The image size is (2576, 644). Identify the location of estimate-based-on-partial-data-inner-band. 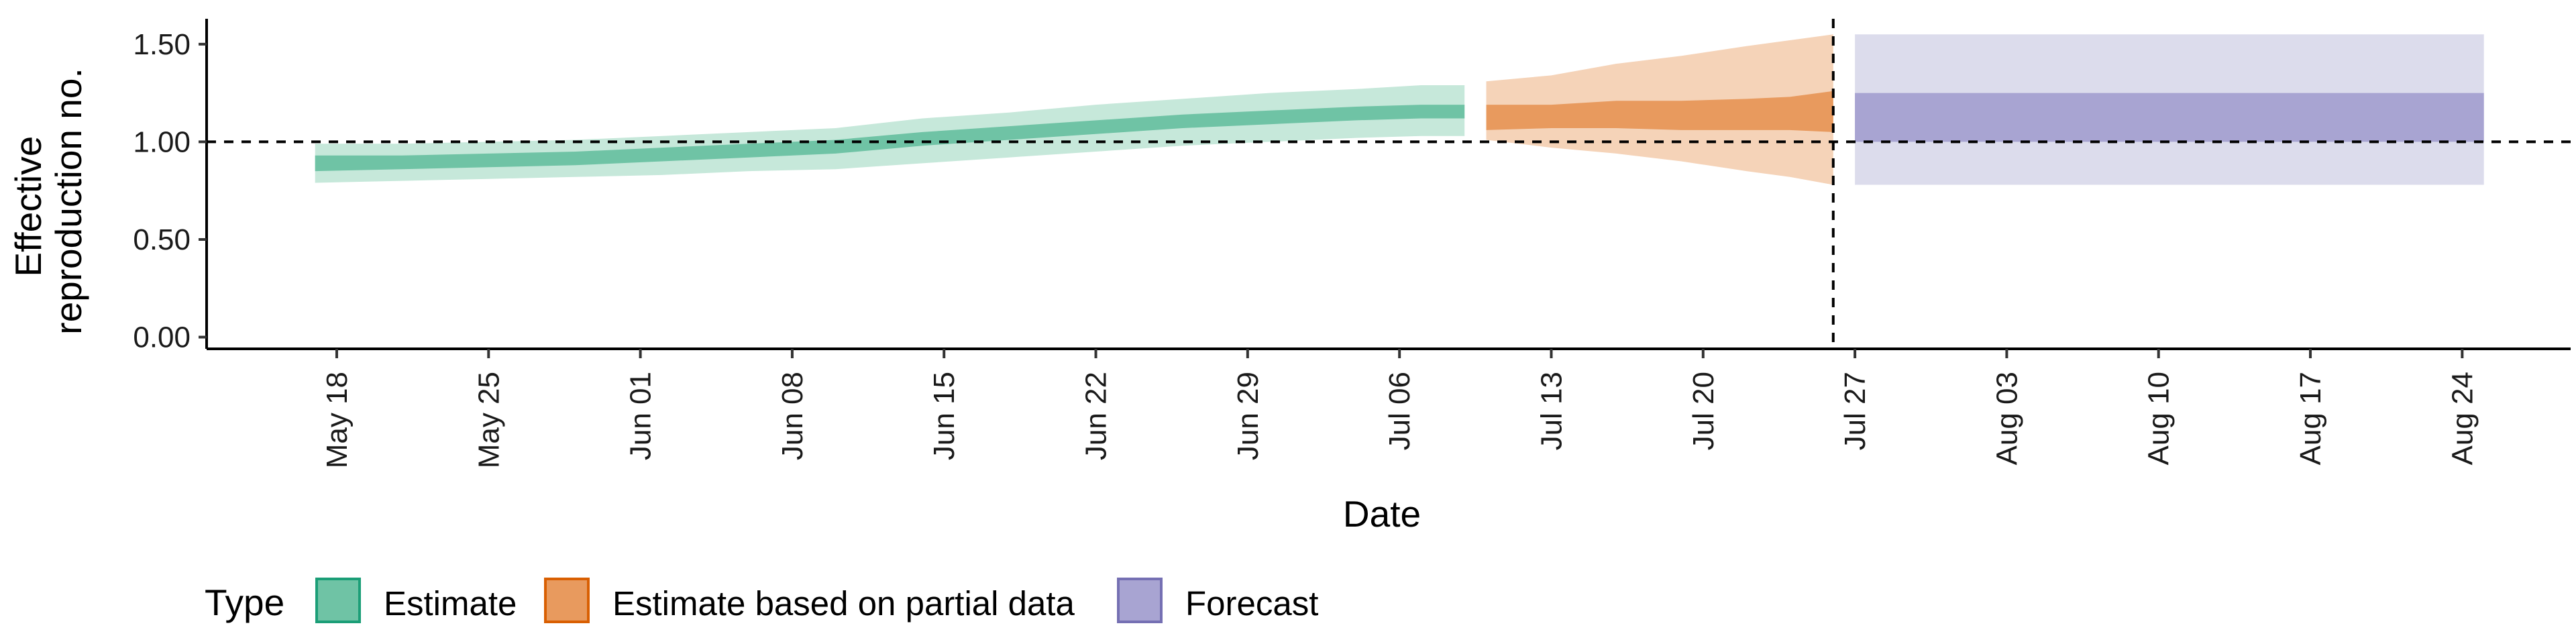
(1659, 111).